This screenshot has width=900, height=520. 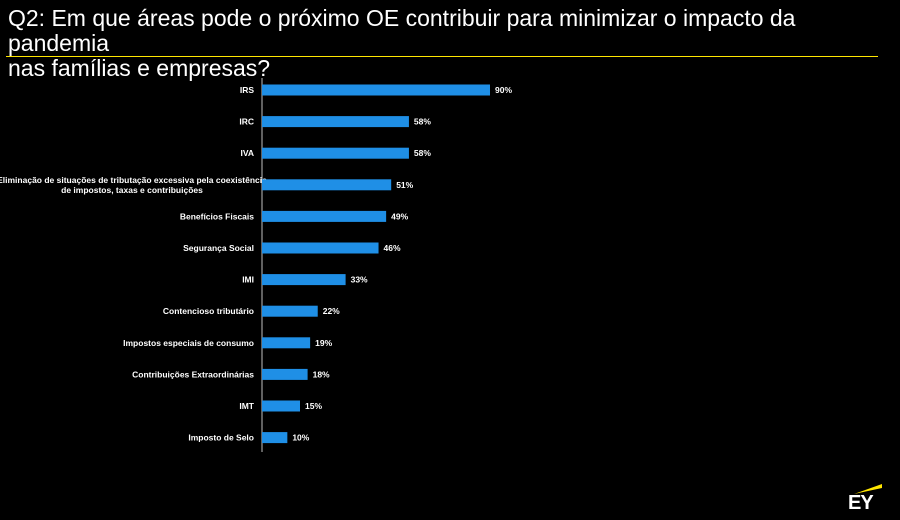 I want to click on value-label: 10%, so click(x=300, y=438).